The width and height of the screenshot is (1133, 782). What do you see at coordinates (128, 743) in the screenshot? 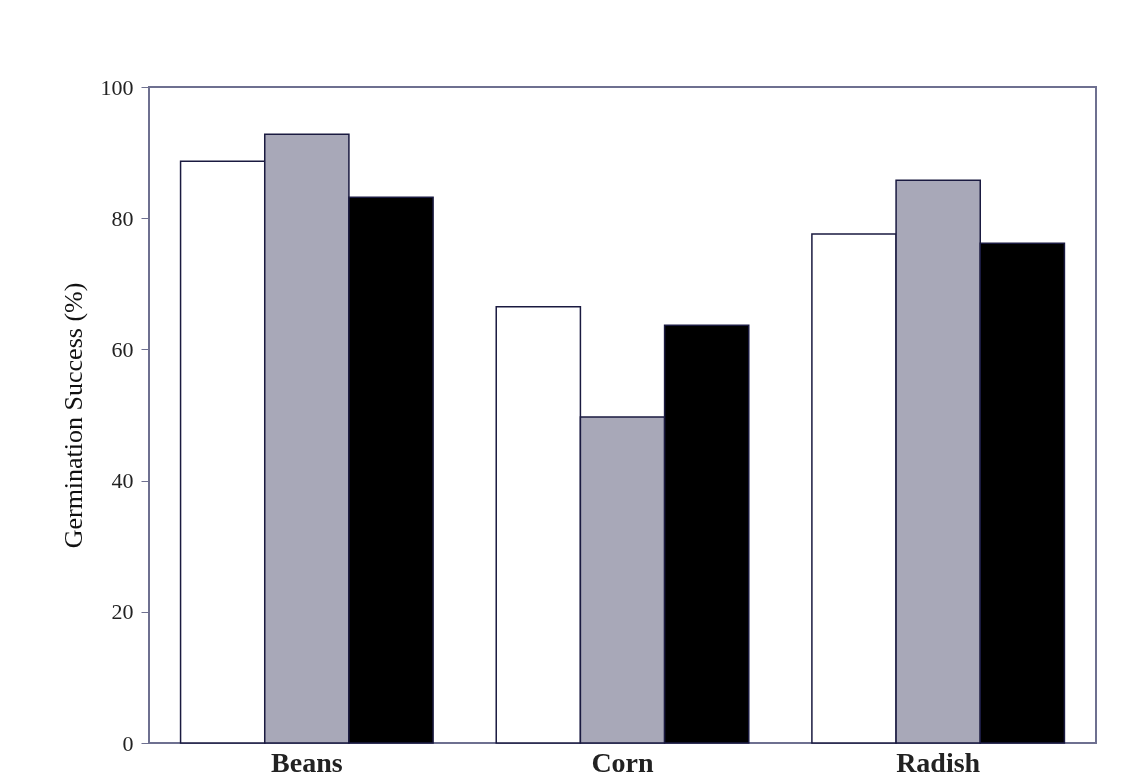
I see `y-tick-label: 0` at bounding box center [128, 743].